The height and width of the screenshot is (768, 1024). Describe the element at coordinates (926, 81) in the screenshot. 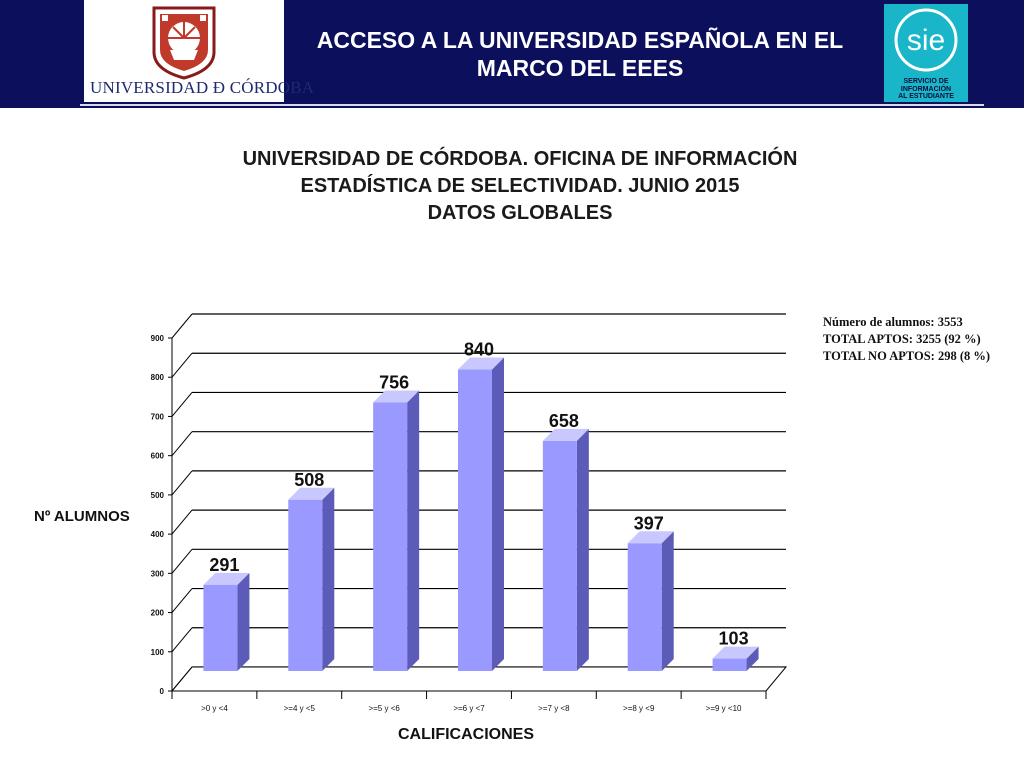

I see `sie-caption-line: SERVICIO DE` at that location.